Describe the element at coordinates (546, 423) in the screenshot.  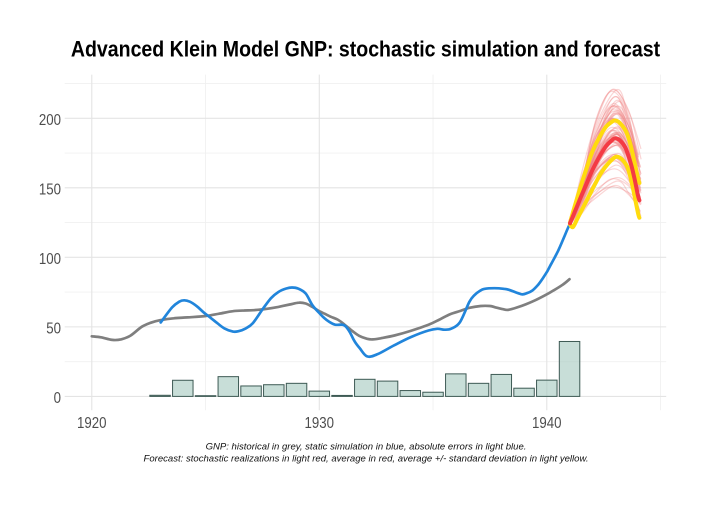
I see `svg-text: 1940` at that location.